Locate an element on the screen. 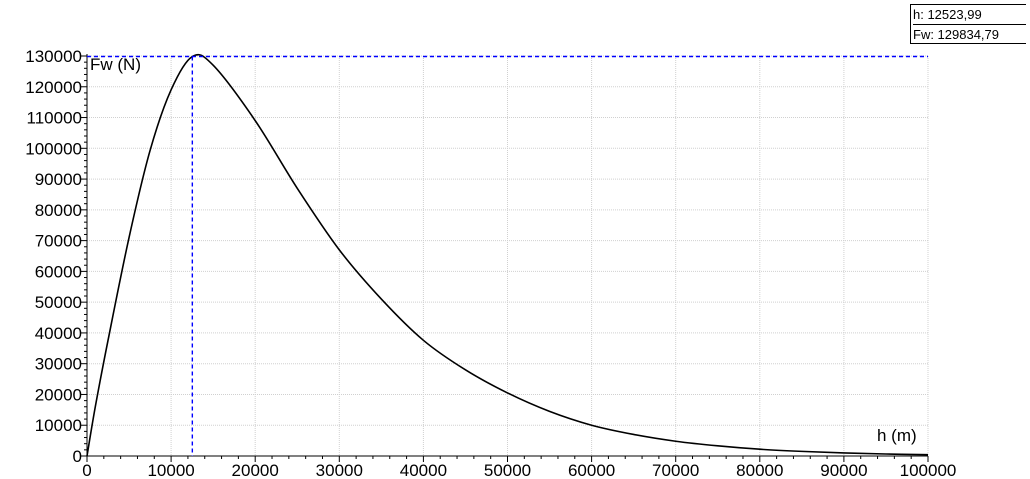 The height and width of the screenshot is (479, 1030). readout-fw: Fw: 129834,79 is located at coordinates (956, 34).